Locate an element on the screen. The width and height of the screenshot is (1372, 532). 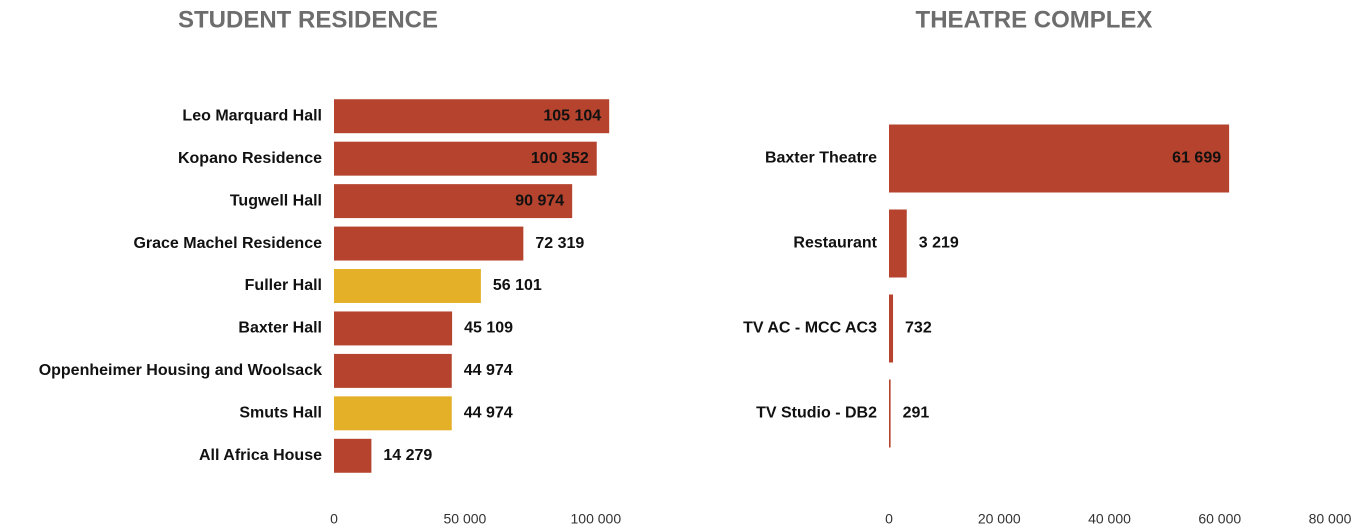
value-label: 14 279 is located at coordinates (407, 455).